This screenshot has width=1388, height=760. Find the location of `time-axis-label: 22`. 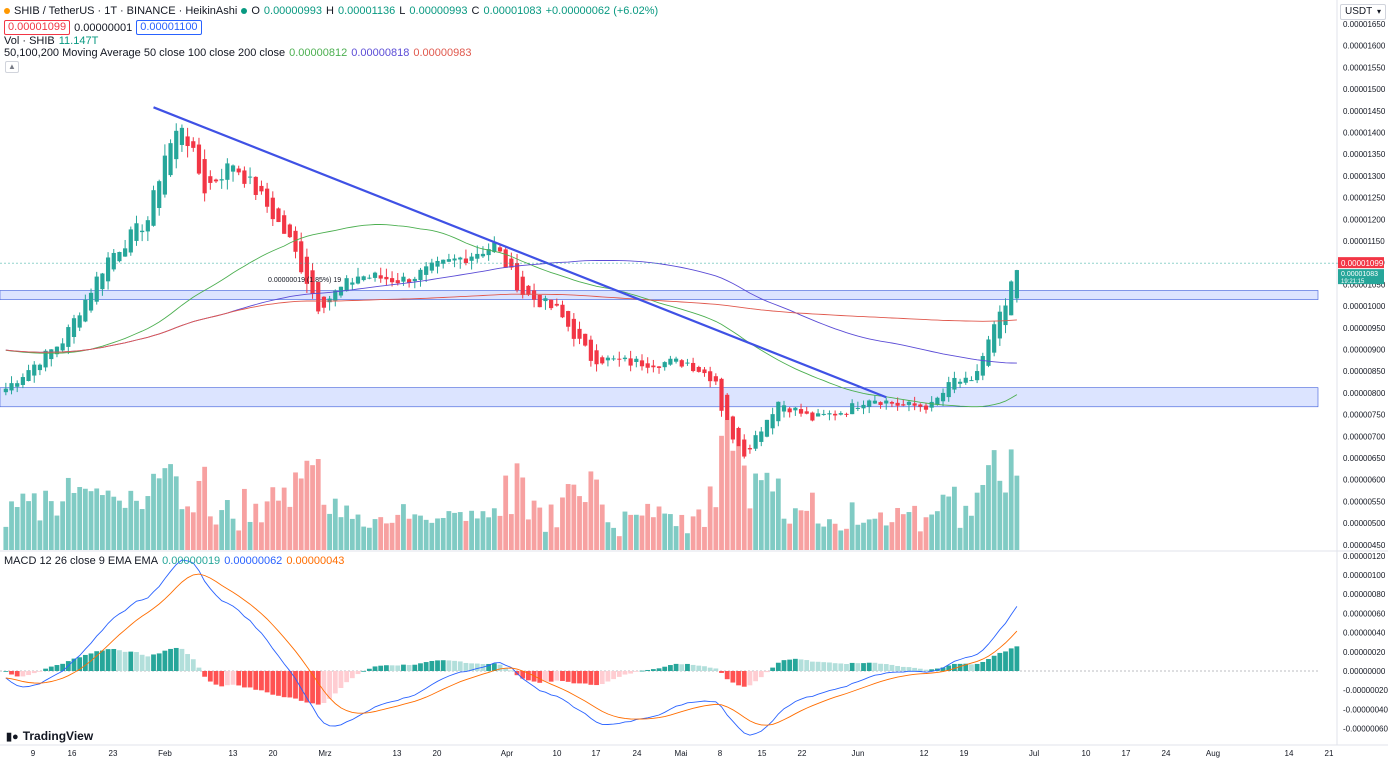

time-axis-label: 22 is located at coordinates (802, 753).